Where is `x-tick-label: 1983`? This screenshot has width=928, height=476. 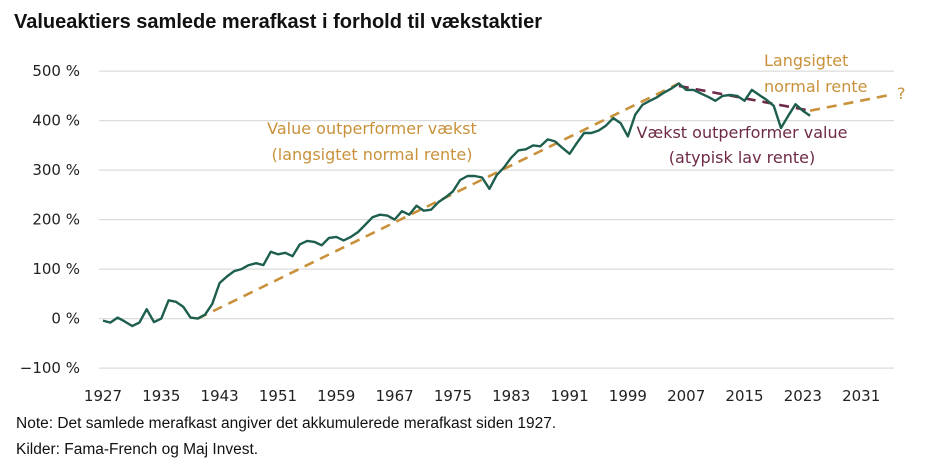 x-tick-label: 1983 is located at coordinates (511, 396).